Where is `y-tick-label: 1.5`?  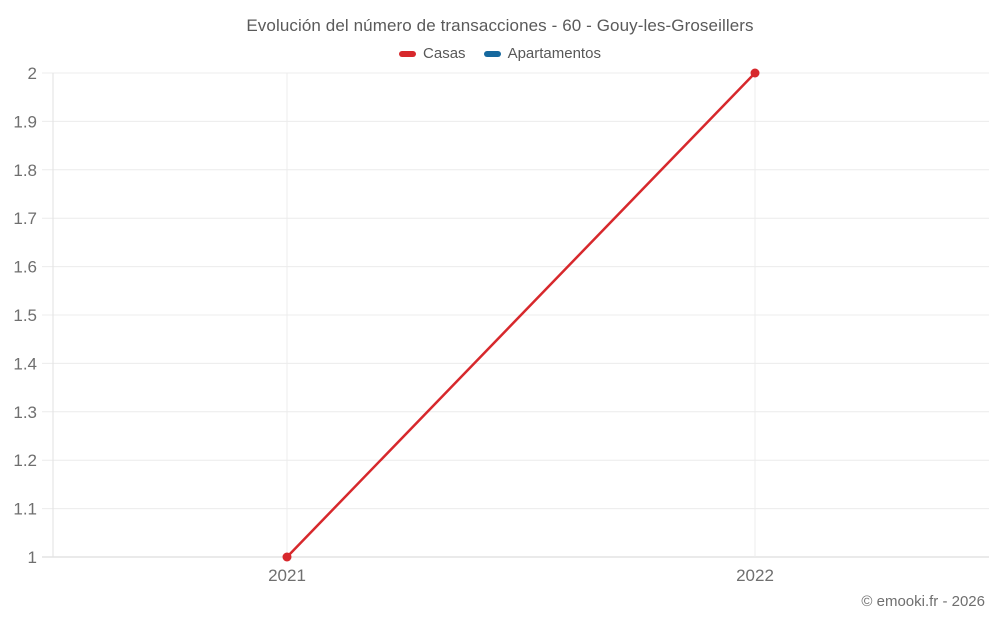
y-tick-label: 1.5 is located at coordinates (25, 315).